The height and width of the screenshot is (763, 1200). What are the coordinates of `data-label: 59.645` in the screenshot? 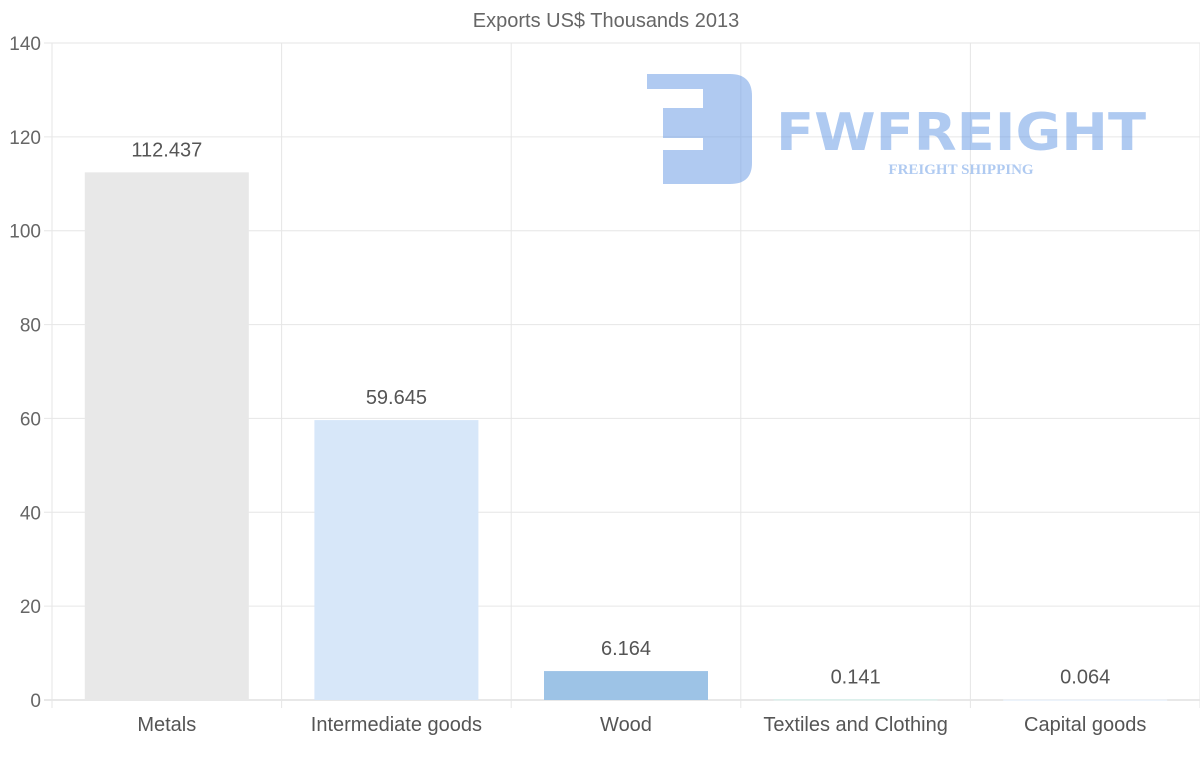 It's located at (396, 398).